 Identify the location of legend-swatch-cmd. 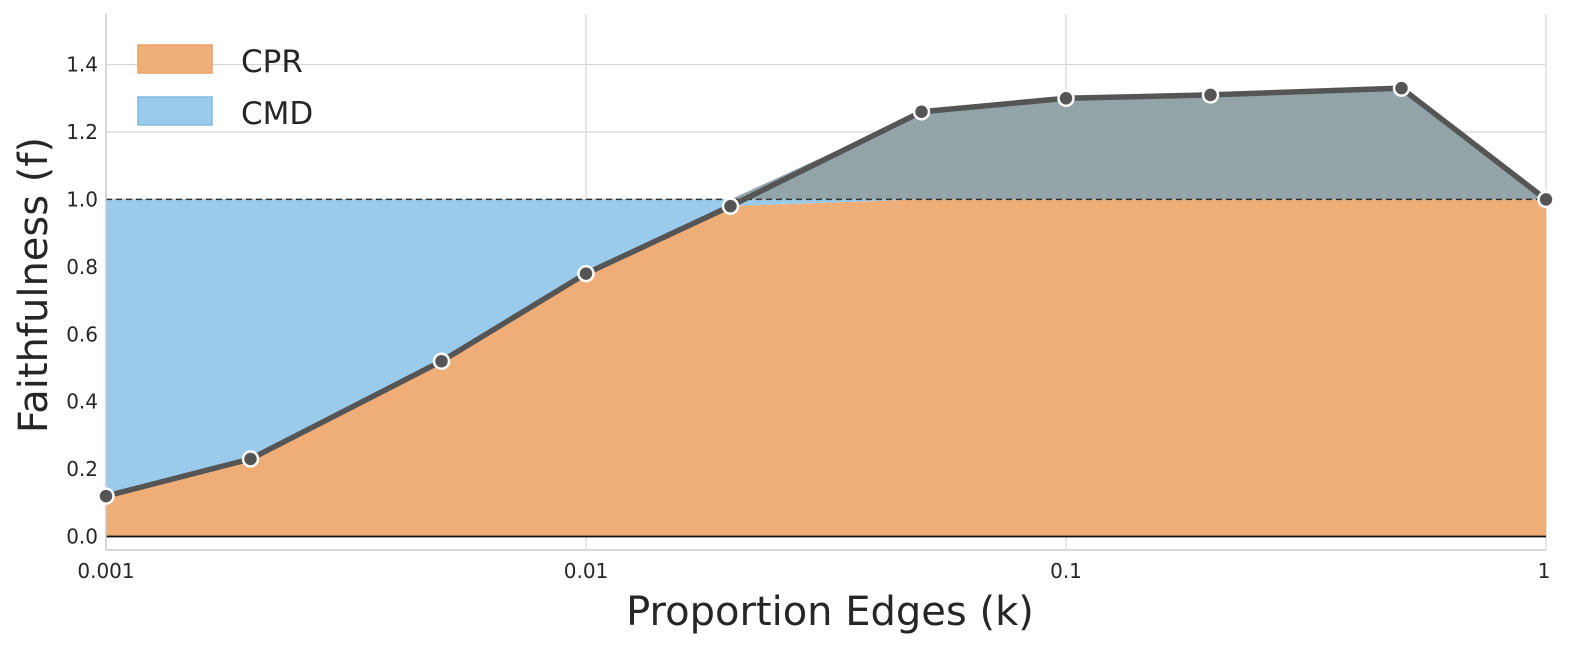
(175, 111).